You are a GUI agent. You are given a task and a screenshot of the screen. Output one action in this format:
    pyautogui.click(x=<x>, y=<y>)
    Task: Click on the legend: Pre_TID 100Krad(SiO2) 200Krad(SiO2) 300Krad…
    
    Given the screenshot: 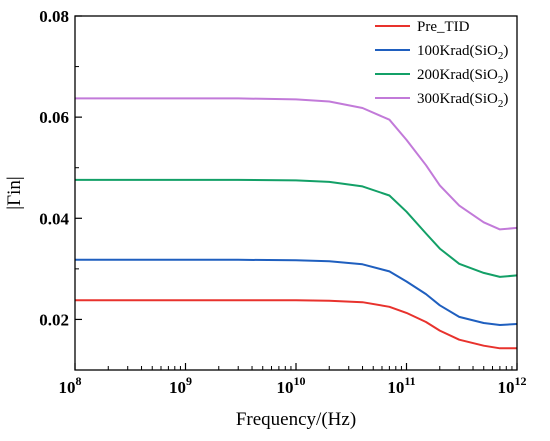 What is the action you would take?
    pyautogui.click(x=441, y=64)
    